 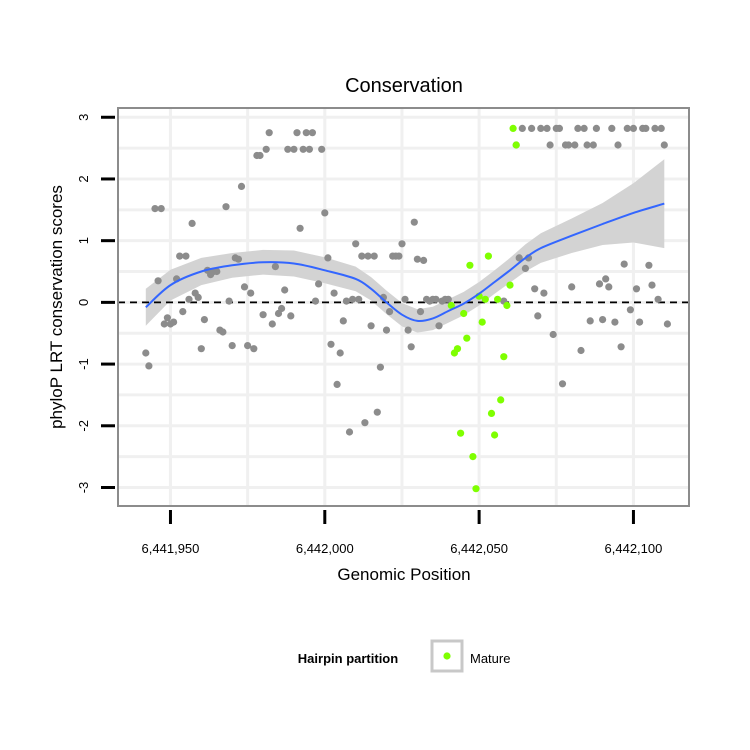 What do you see at coordinates (83, 488) in the screenshot?
I see `y-tick-label: -3` at bounding box center [83, 488].